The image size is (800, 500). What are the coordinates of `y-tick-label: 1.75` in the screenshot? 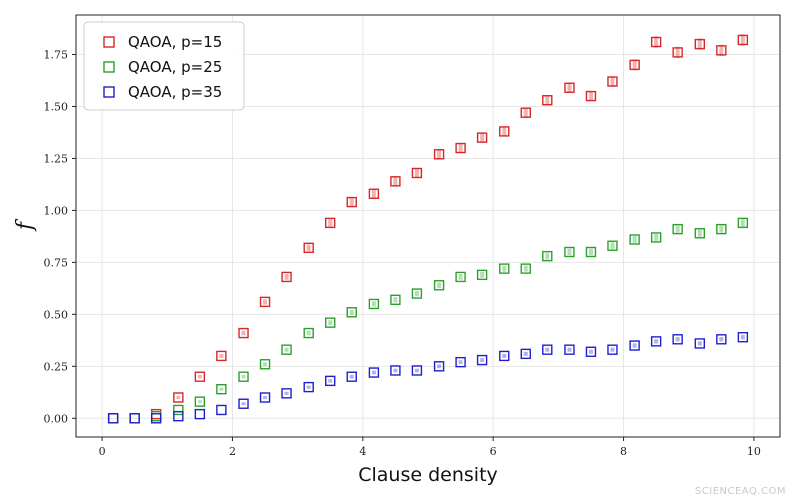 It's located at (56, 54).